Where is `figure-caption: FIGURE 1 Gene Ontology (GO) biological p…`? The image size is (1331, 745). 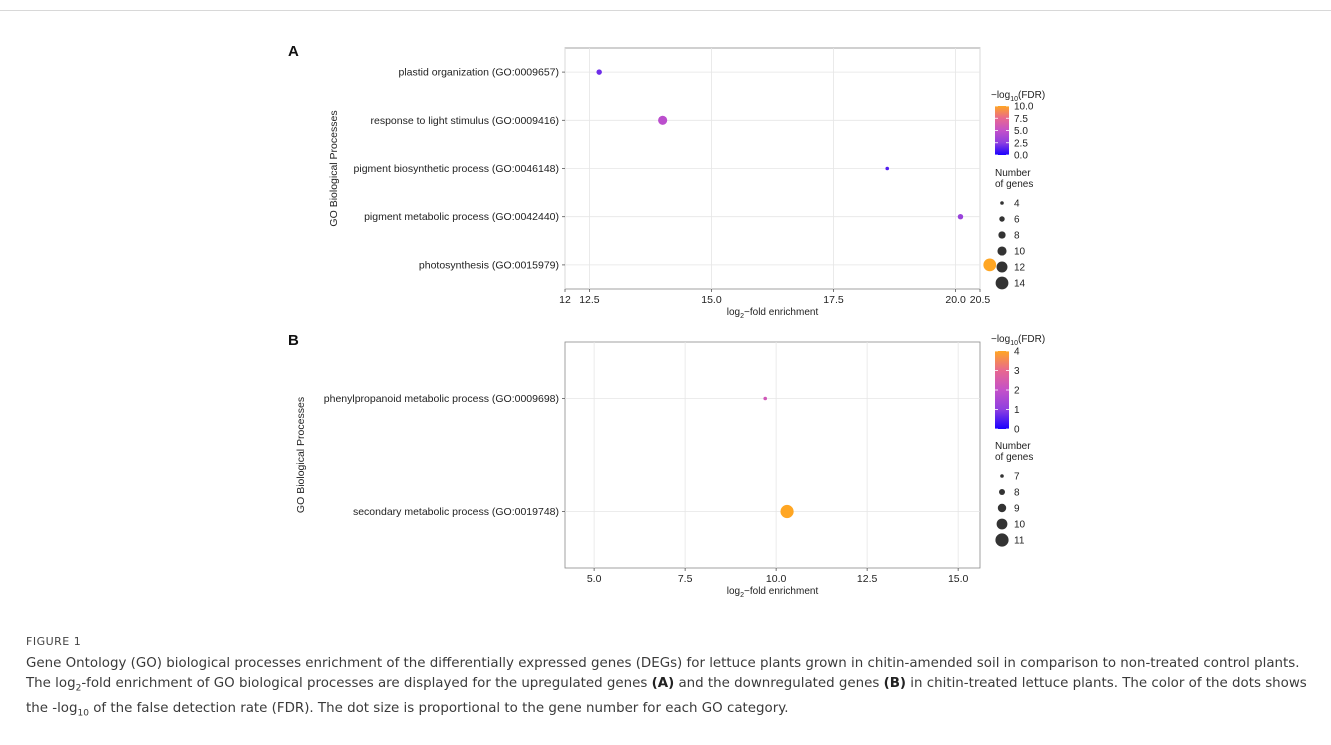
figure-caption: FIGURE 1 Gene Ontology (GO) biological p… is located at coordinates (671, 679).